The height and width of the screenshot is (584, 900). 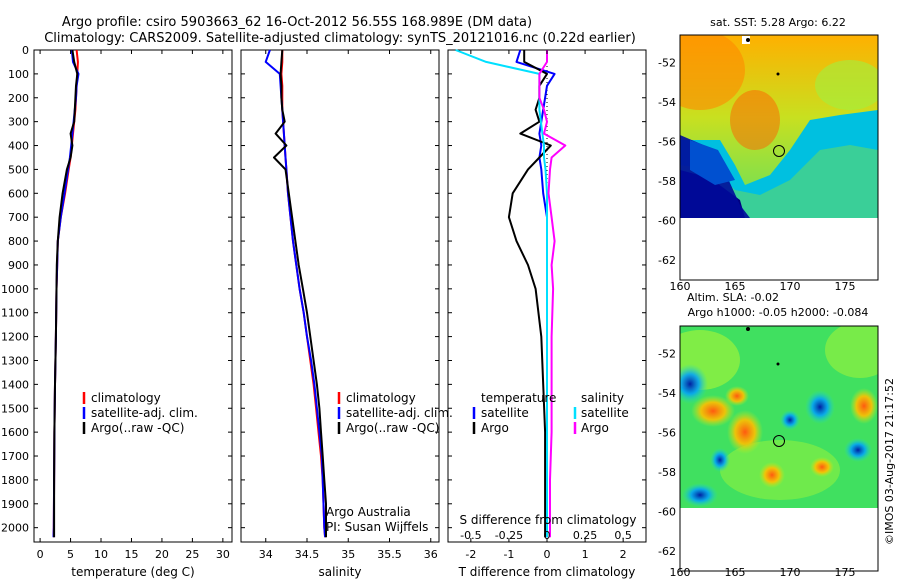 I want to click on x-tick-label: 34, so click(x=266, y=554).